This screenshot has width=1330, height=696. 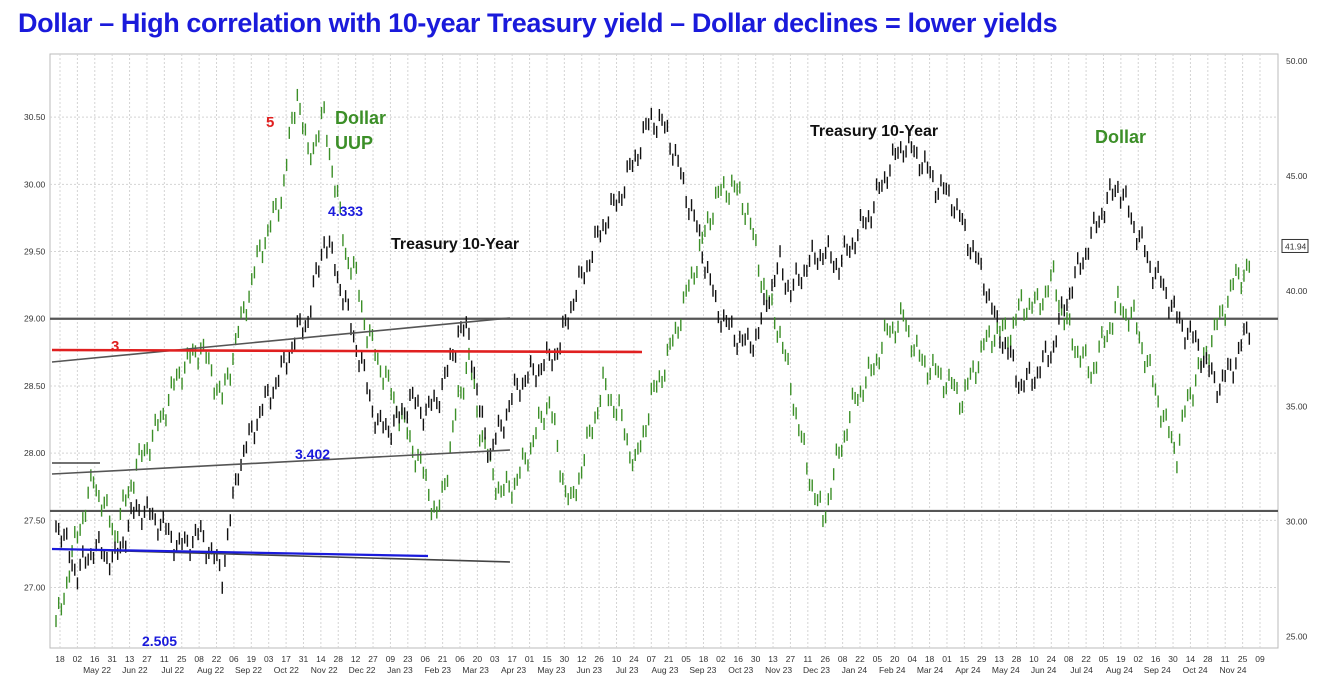 I want to click on x-tick-label: 31, so click(x=304, y=659).